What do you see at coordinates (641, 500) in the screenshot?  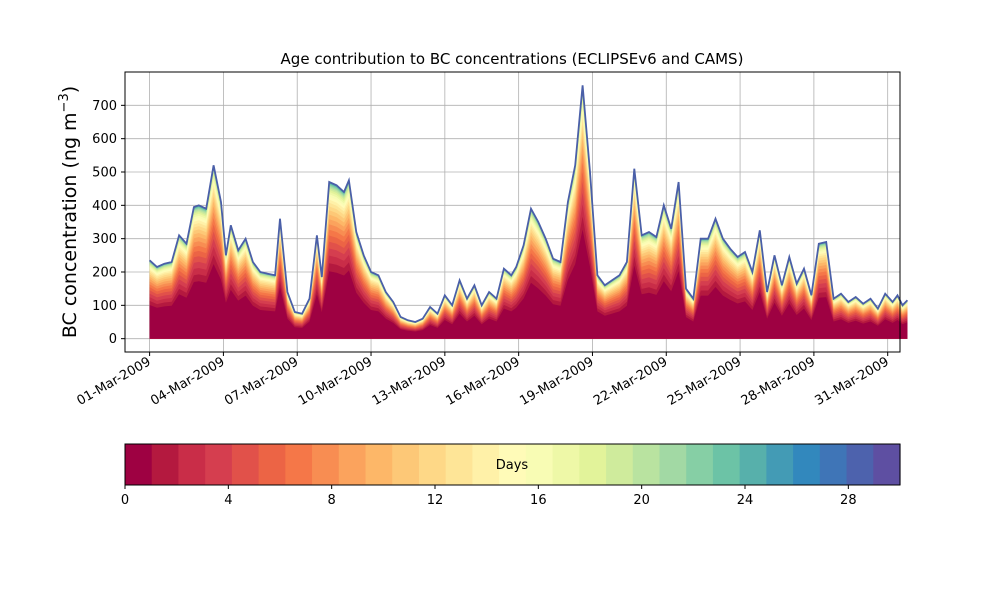 I see `colorbar-tick-label: 20` at bounding box center [641, 500].